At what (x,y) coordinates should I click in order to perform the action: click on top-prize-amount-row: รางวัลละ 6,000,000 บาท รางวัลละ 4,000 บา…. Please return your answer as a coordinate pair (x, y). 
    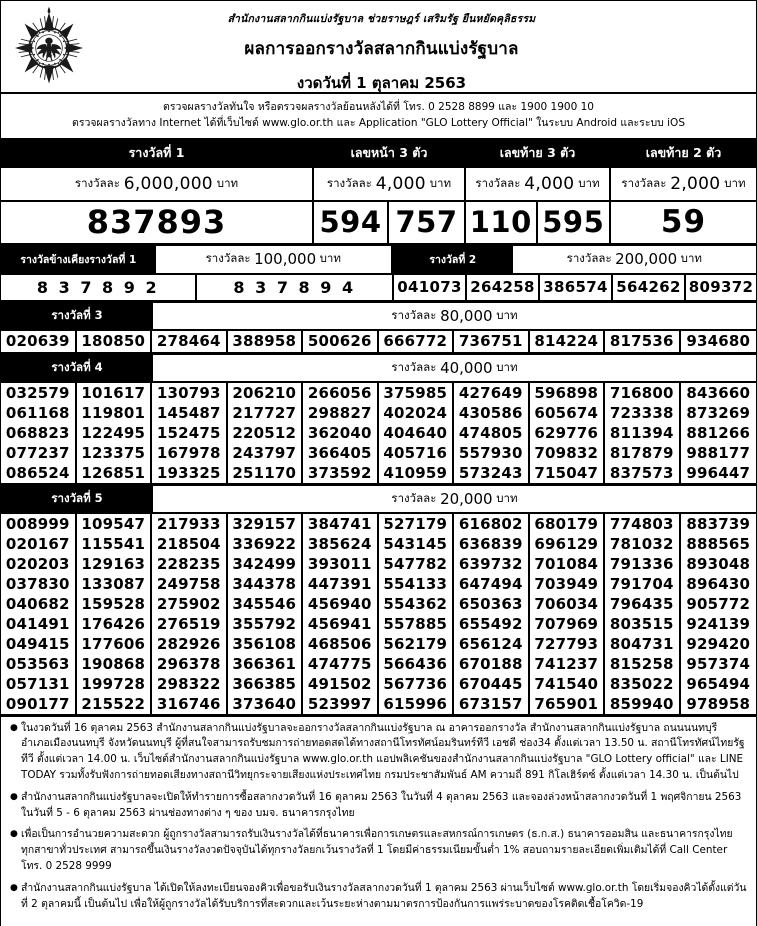
    Looking at the image, I should click on (378, 184).